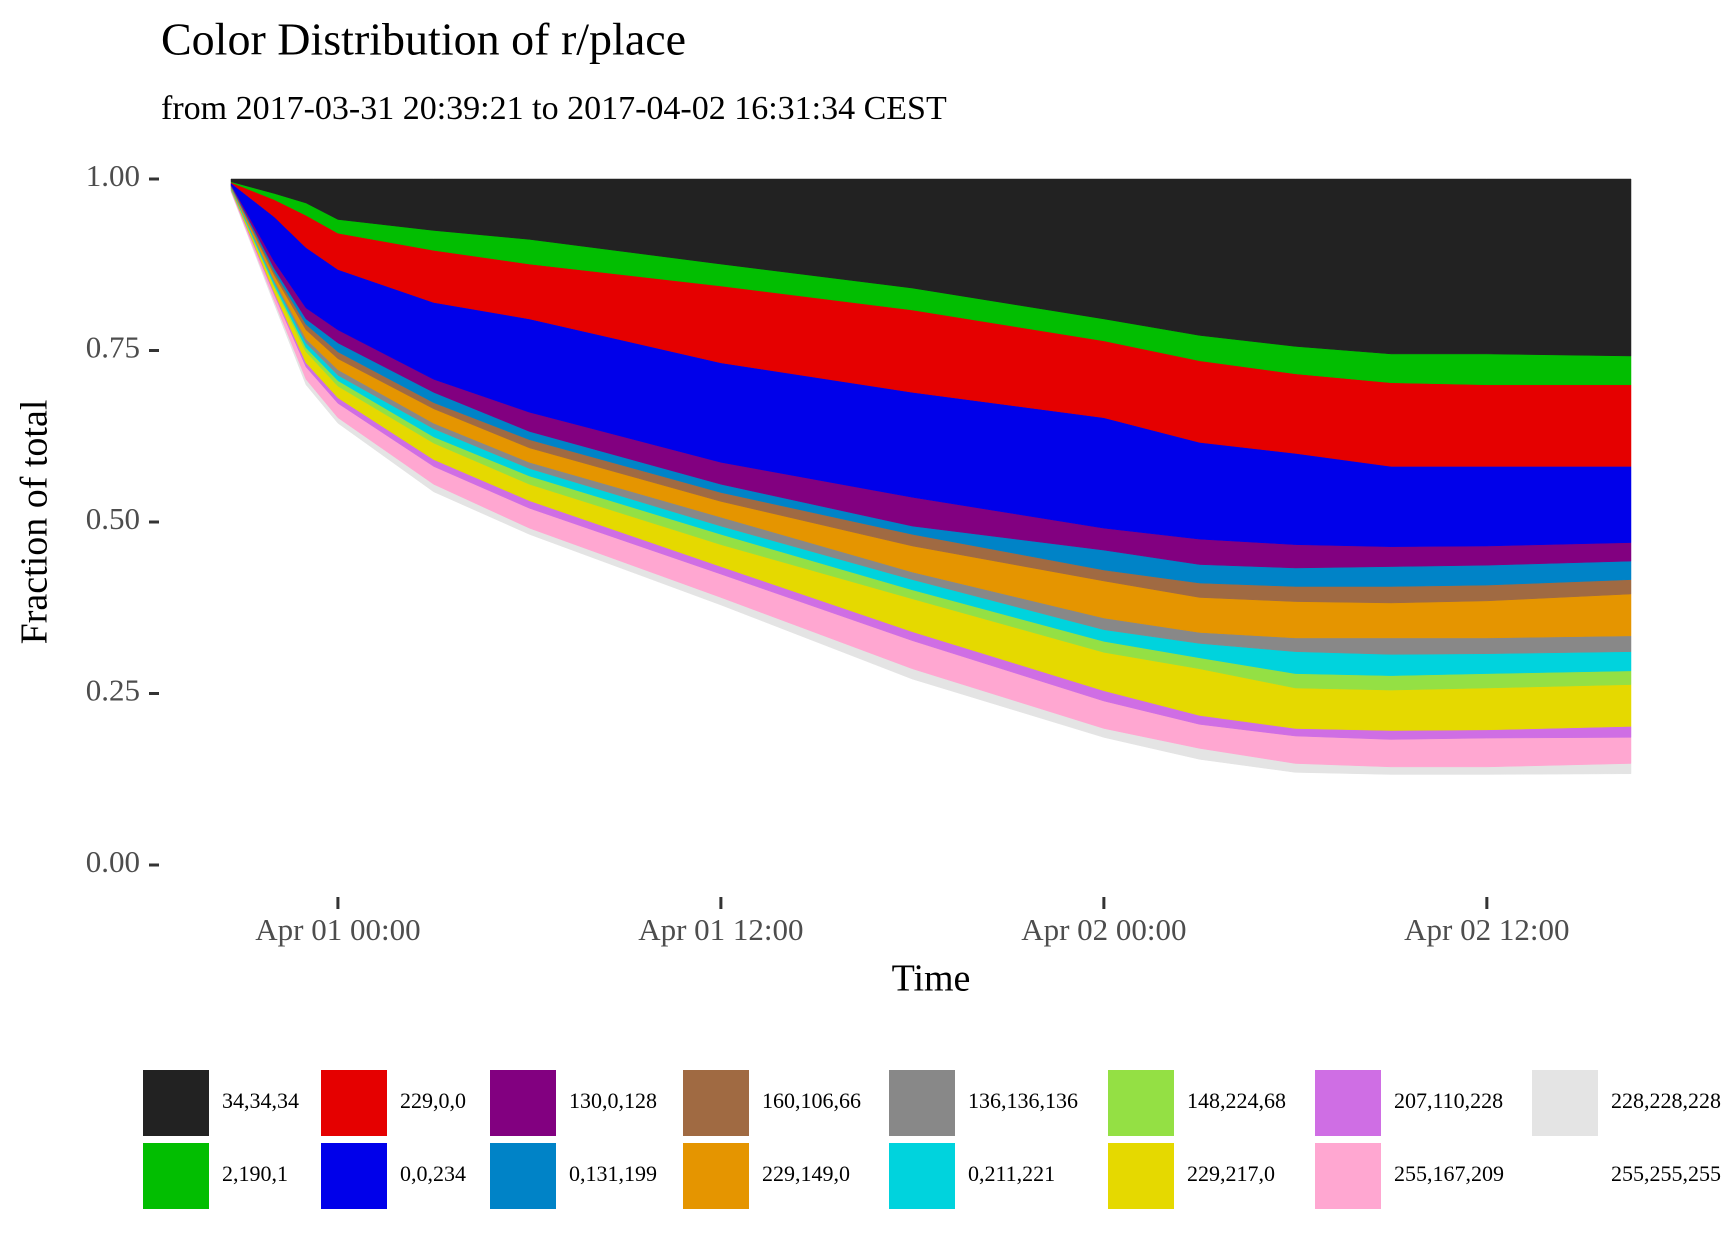  Describe the element at coordinates (720, 929) in the screenshot. I see `x-tick-label: Apr 01 12:00` at that location.